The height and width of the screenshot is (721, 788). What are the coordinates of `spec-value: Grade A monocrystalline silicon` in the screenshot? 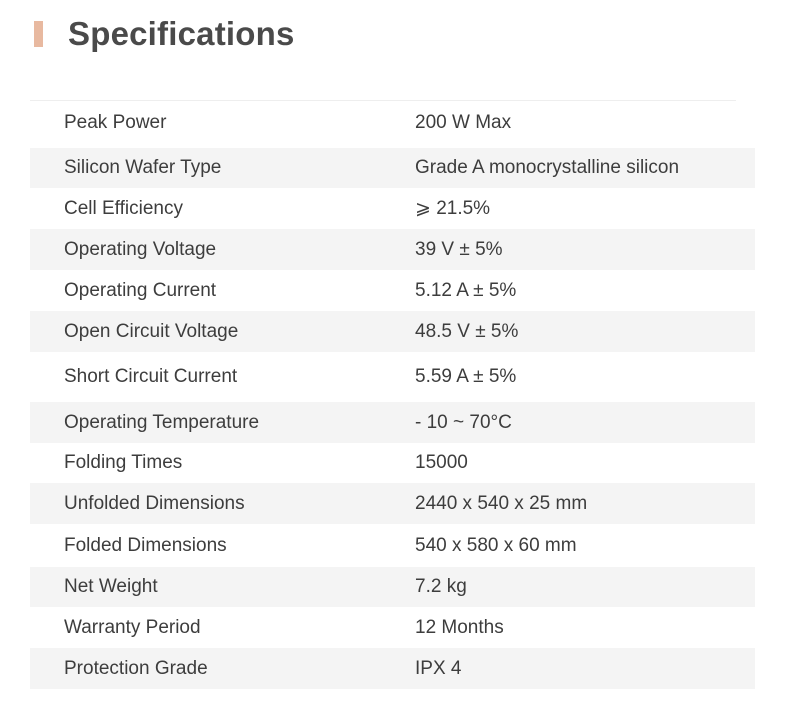 It's located at (547, 167).